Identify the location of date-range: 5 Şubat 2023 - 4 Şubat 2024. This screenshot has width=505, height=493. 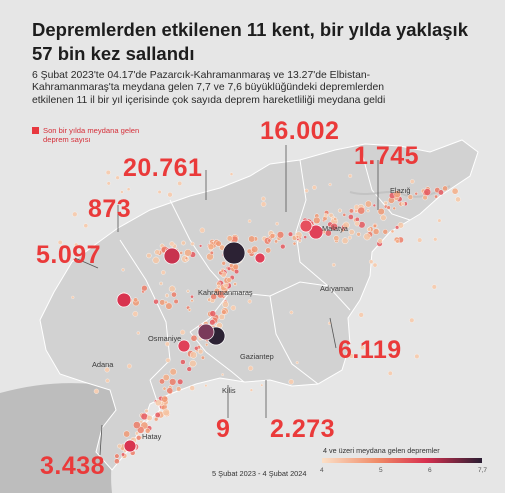
(259, 473).